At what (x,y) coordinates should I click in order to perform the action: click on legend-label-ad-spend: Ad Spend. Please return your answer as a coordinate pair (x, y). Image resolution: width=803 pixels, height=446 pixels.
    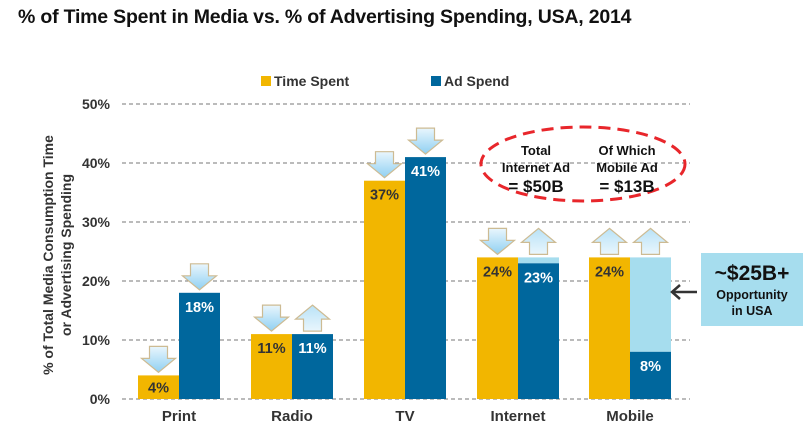
    Looking at the image, I should click on (476, 81).